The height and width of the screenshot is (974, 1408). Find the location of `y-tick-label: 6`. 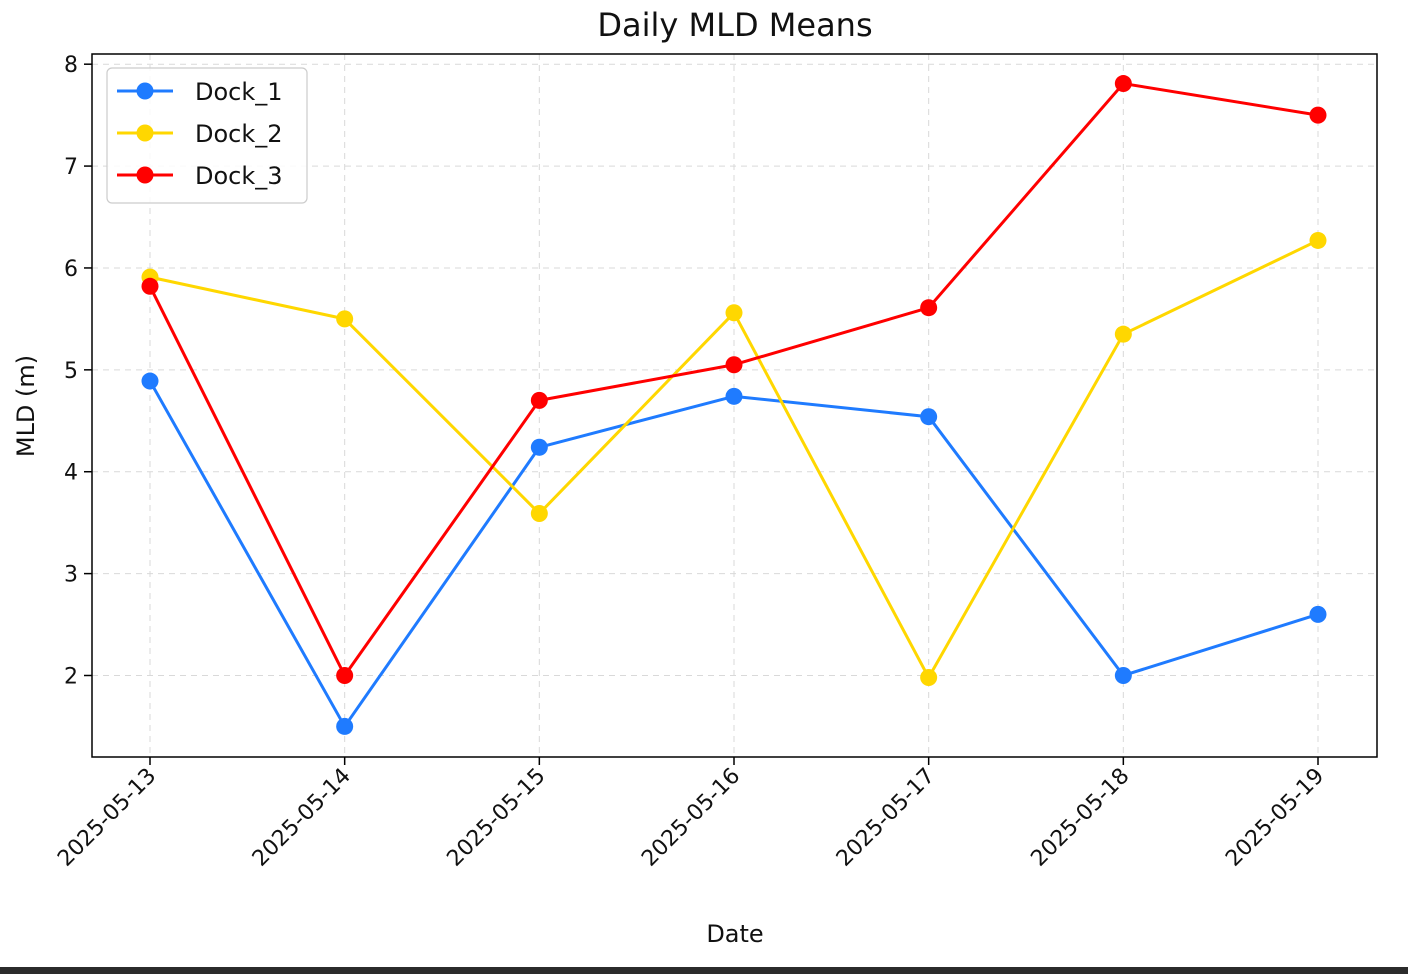

y-tick-label: 6 is located at coordinates (71, 269).